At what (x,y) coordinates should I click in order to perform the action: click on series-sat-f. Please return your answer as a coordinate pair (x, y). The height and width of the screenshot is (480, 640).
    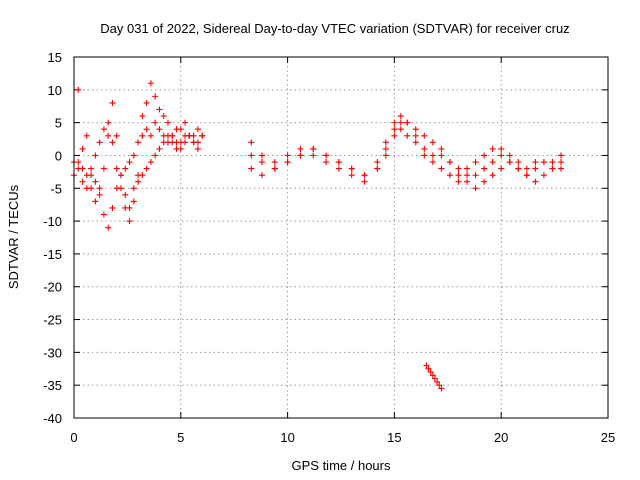
    Looking at the image, I should click on (406, 159).